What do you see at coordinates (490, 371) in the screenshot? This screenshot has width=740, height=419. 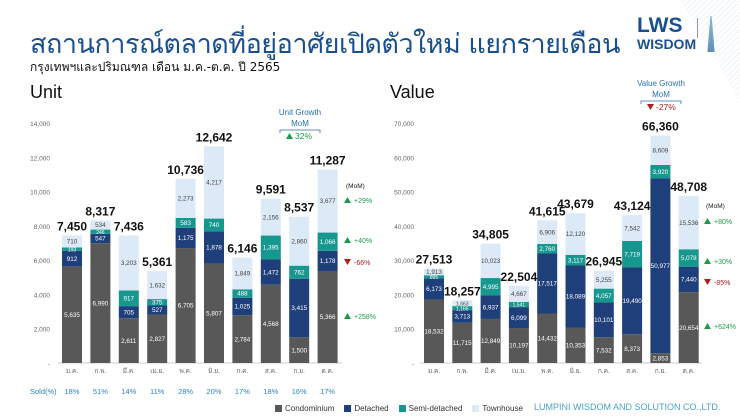 I see `x-tick-label: มี.ค.` at bounding box center [490, 371].